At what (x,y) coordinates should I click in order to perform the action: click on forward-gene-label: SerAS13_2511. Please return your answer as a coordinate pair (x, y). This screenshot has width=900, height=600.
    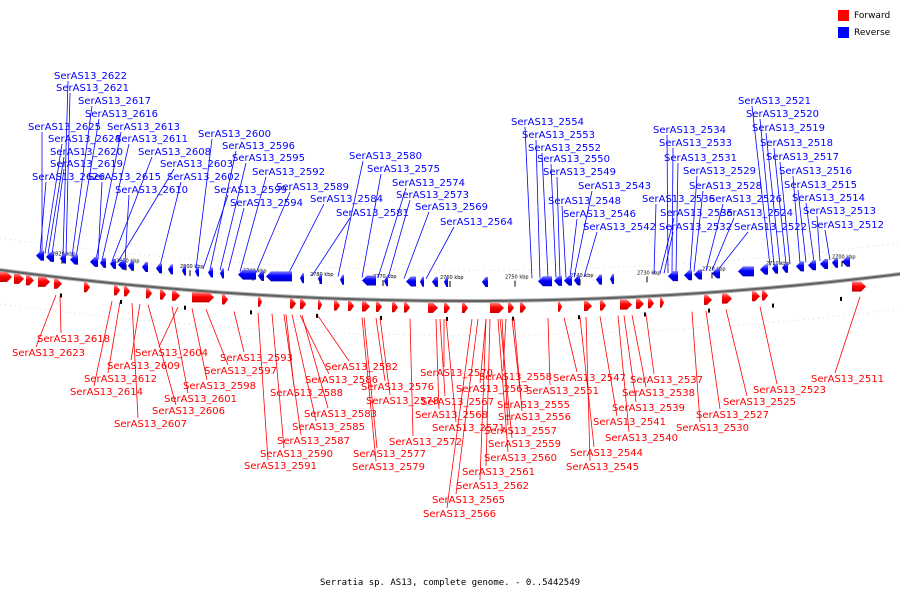
    Looking at the image, I should click on (847, 379).